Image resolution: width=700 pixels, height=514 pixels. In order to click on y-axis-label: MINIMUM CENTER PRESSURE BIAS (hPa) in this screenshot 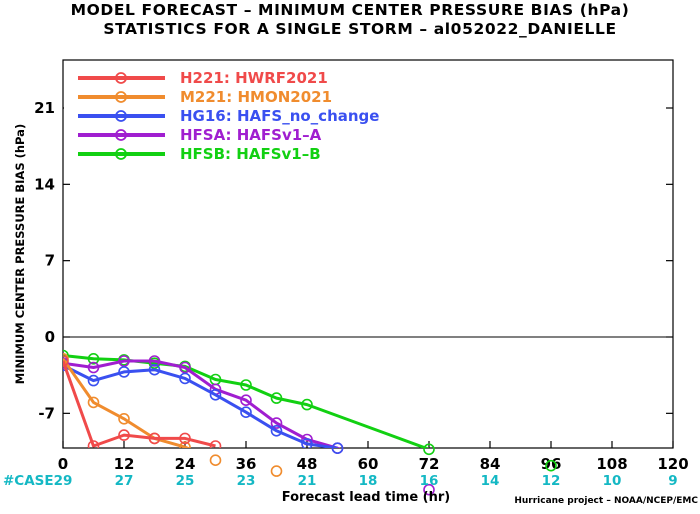, I will do `click(20, 254)`.